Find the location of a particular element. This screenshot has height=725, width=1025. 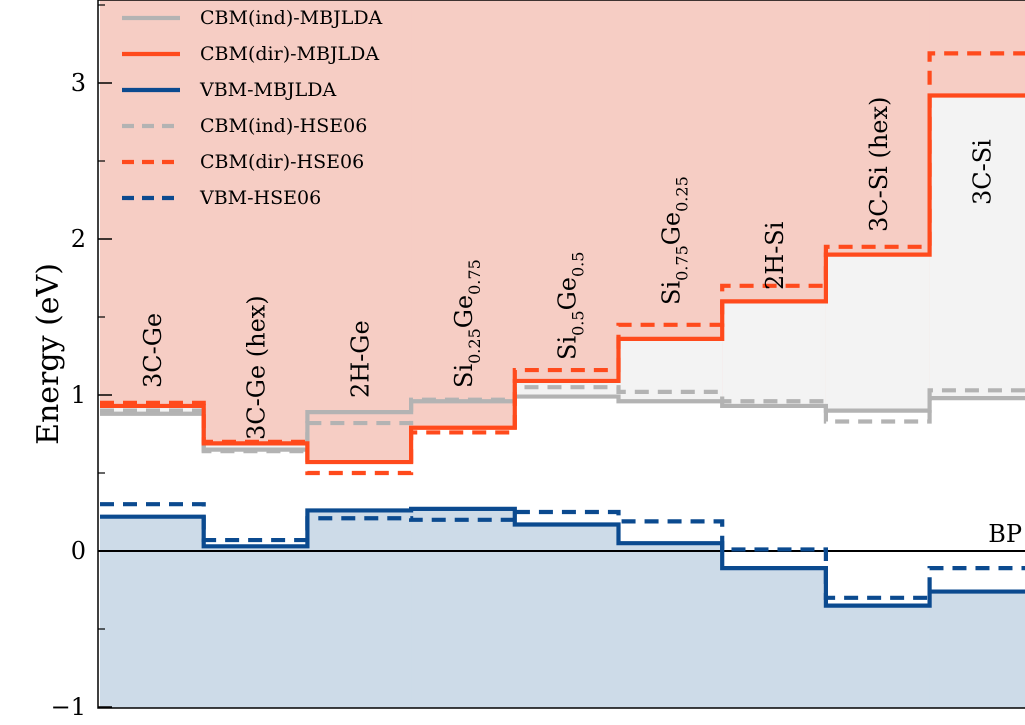

legend-entry: CBM(dir)-HSE06 is located at coordinates (282, 162).